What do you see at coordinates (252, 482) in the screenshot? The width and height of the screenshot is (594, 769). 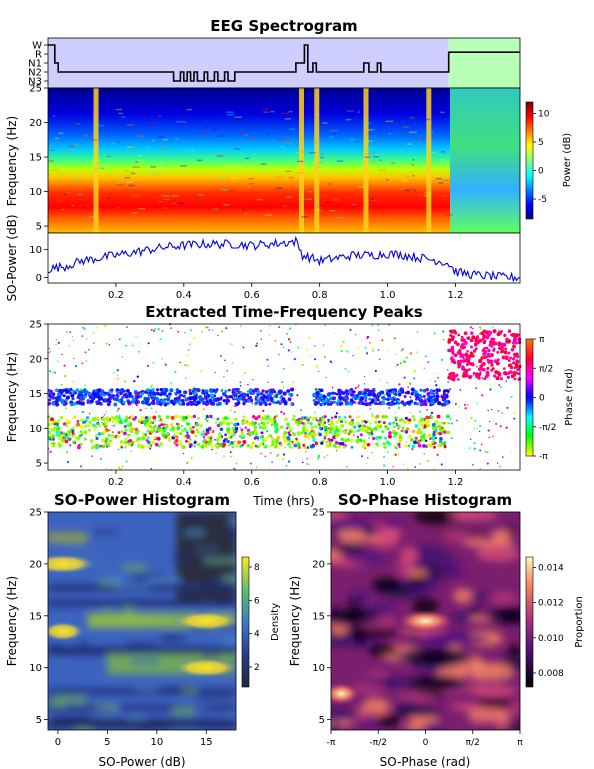 I see `peaks-xtick-label: 0.6` at bounding box center [252, 482].